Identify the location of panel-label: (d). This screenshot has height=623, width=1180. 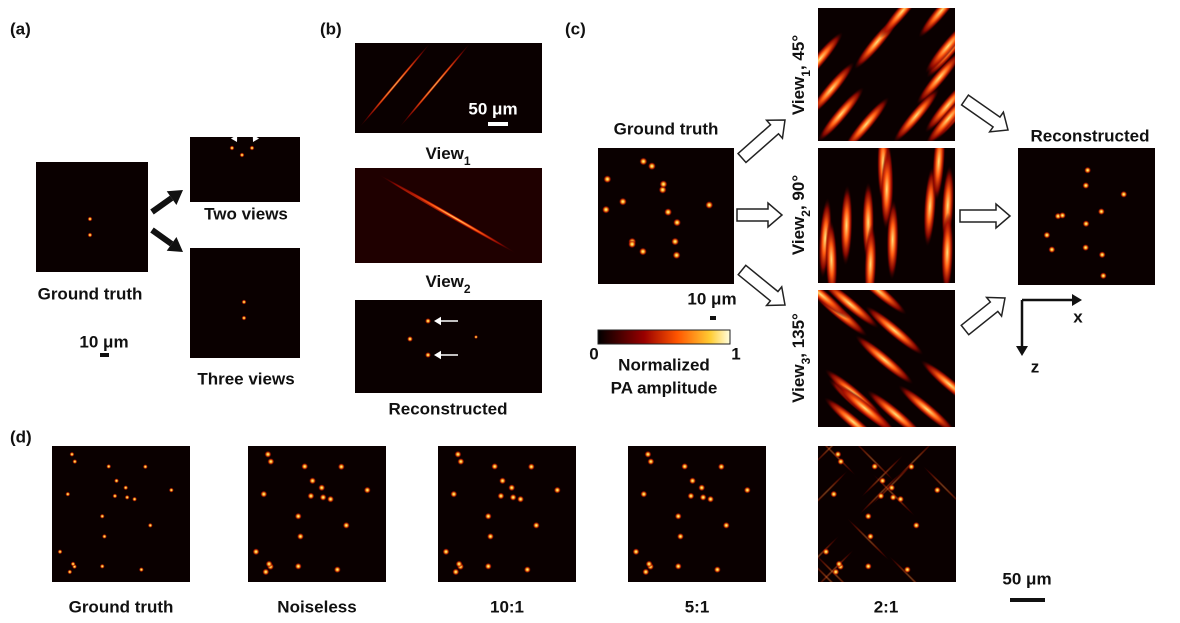
(21, 436).